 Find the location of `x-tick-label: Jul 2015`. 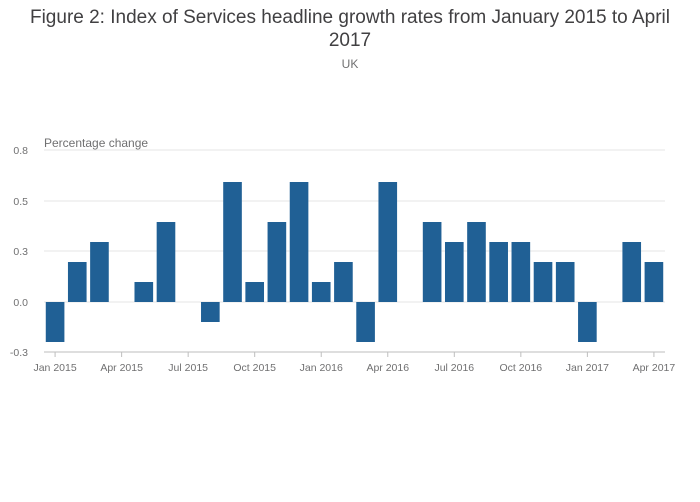

x-tick-label: Jul 2015 is located at coordinates (188, 368).